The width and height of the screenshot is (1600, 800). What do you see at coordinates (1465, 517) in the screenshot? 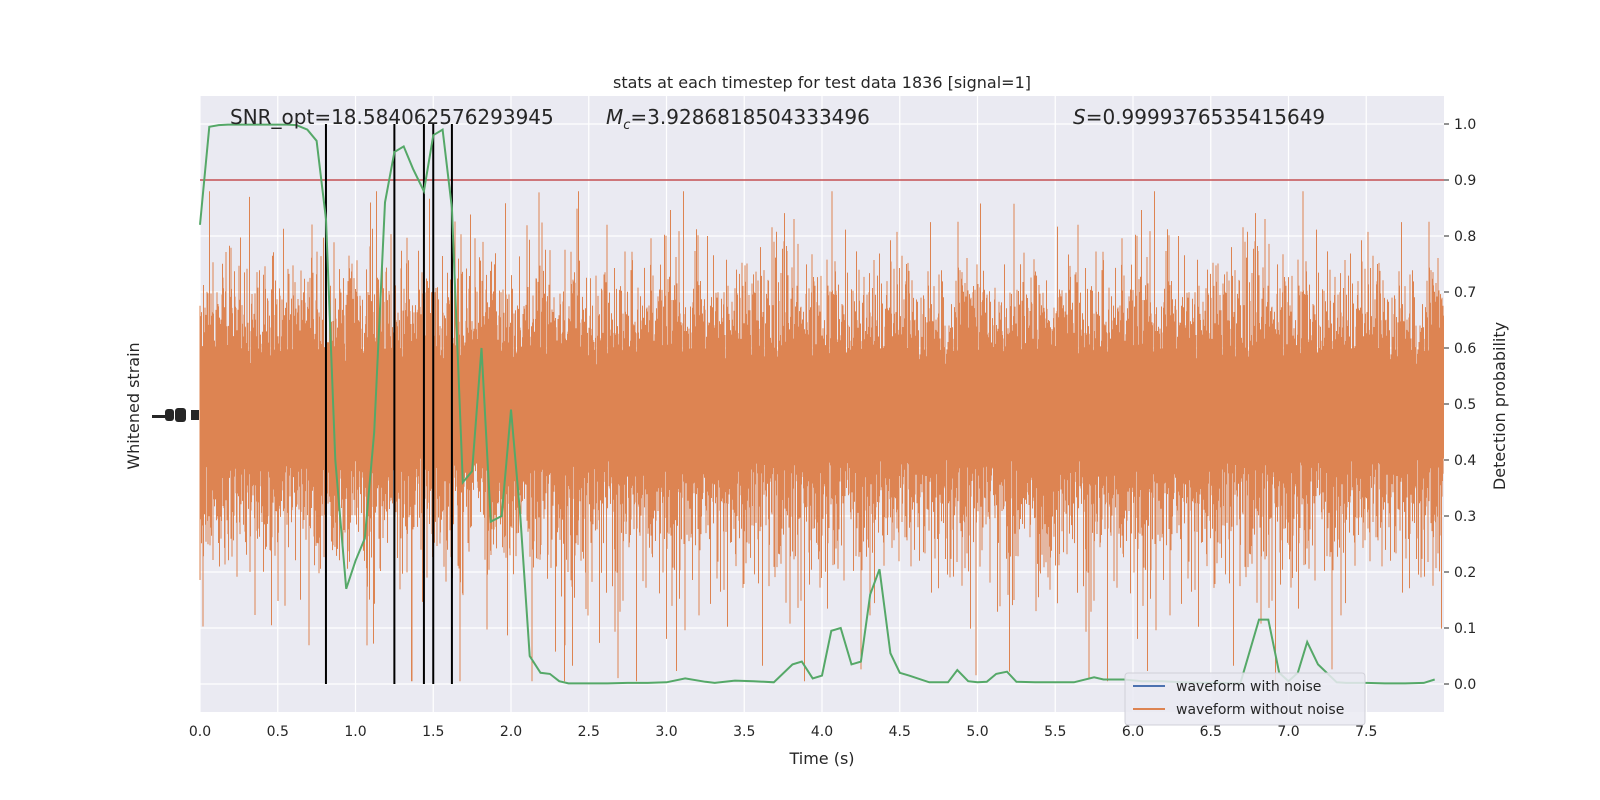
I see `y-tick-label: 0.3` at bounding box center [1465, 517].